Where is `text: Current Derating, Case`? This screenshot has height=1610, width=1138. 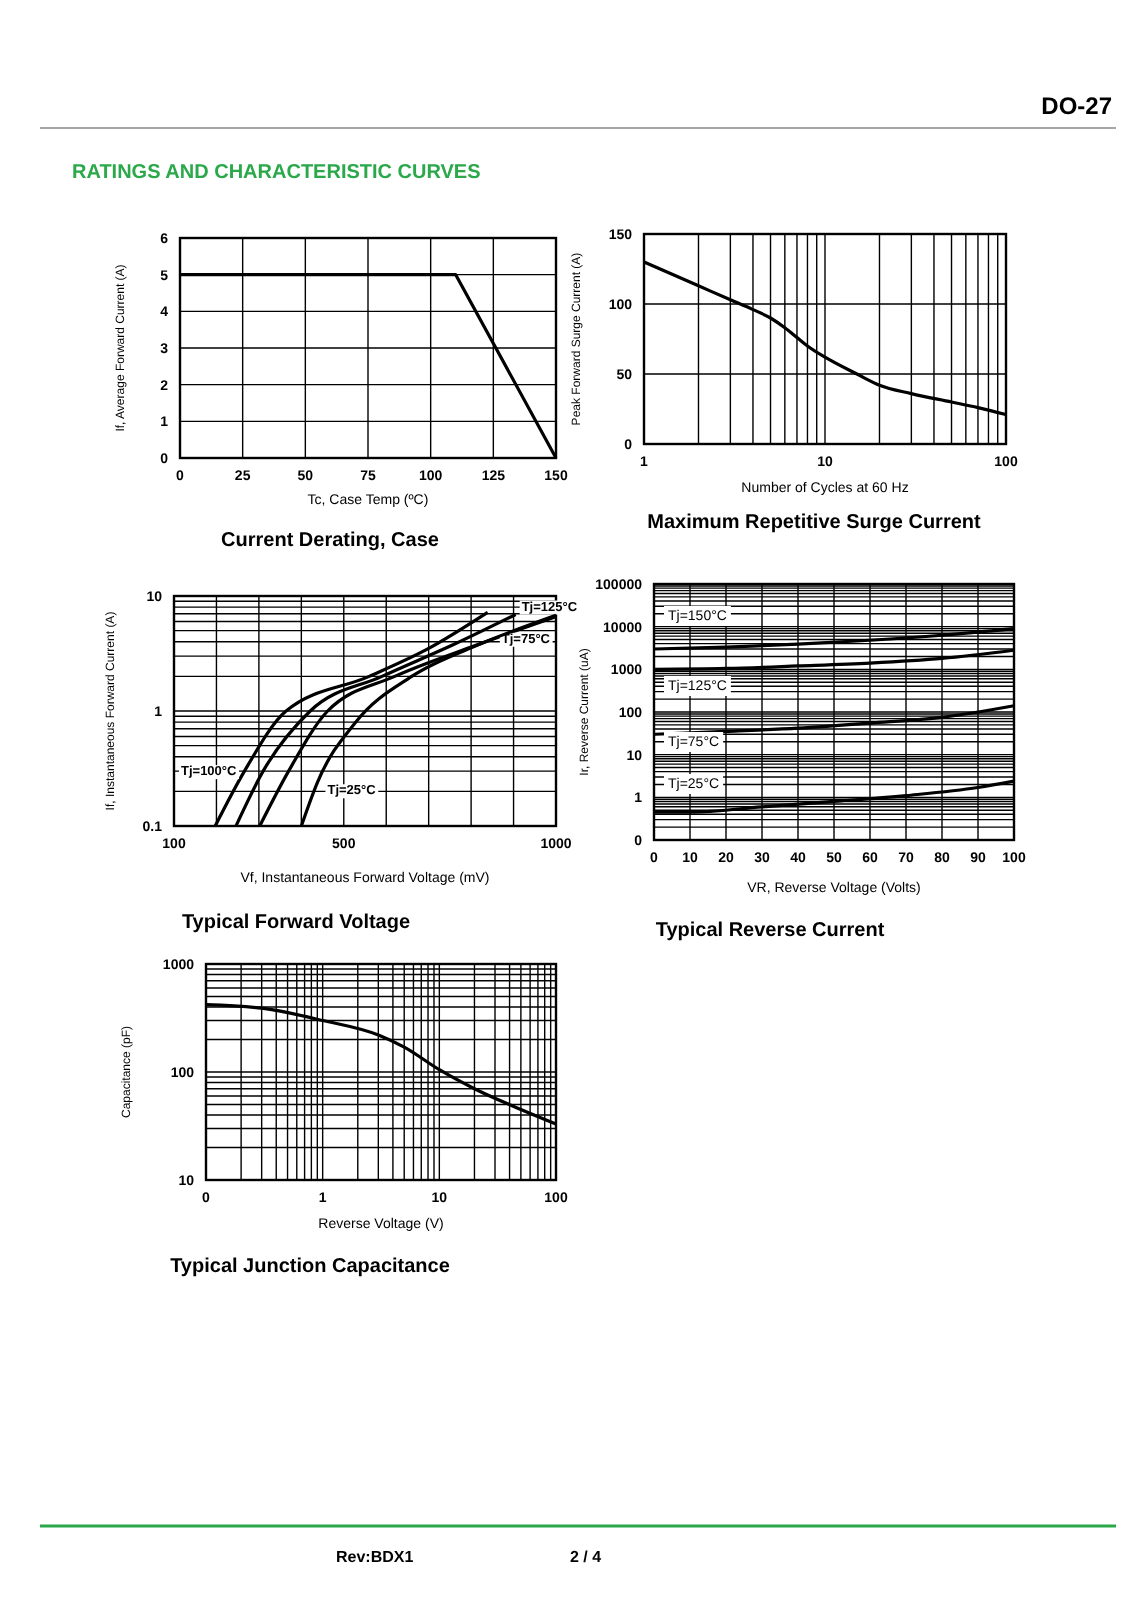
text: Current Derating, Case is located at coordinates (330, 541).